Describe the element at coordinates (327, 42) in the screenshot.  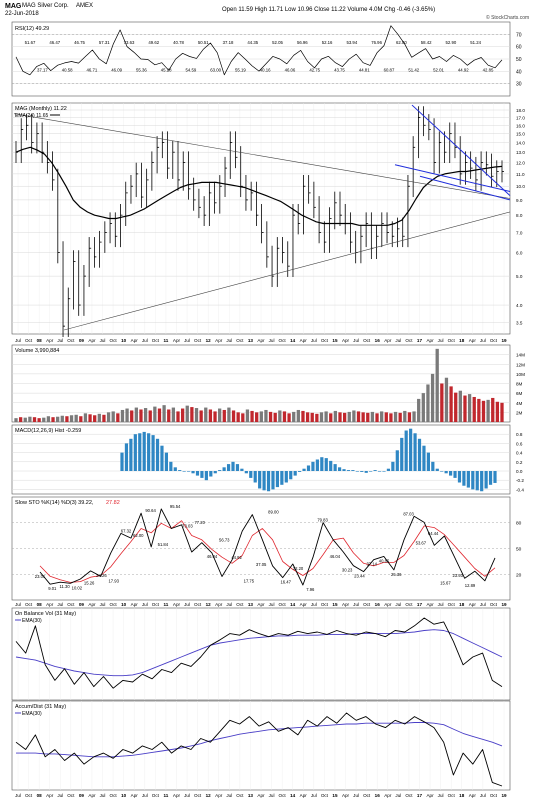
I see `rsi-value-label: 52.16` at that location.